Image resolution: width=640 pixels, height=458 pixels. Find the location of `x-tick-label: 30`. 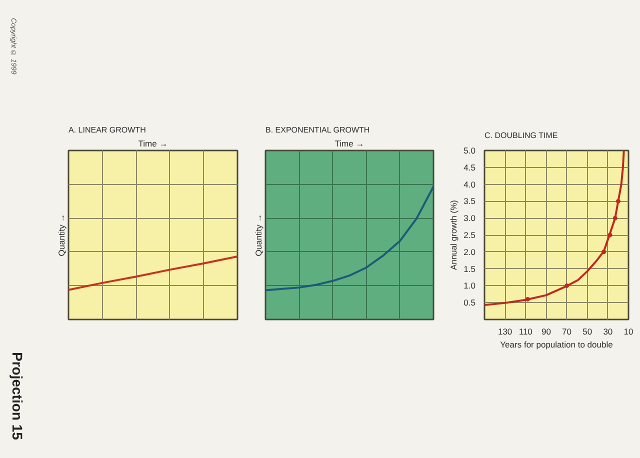

x-tick-label: 30 is located at coordinates (608, 331).